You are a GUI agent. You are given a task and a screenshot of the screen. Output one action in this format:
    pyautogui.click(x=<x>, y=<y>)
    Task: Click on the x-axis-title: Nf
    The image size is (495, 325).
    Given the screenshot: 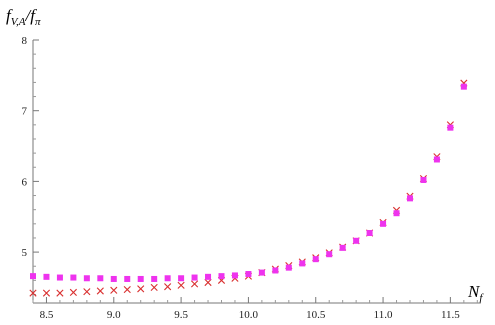 What is the action you would take?
    pyautogui.click(x=475, y=293)
    